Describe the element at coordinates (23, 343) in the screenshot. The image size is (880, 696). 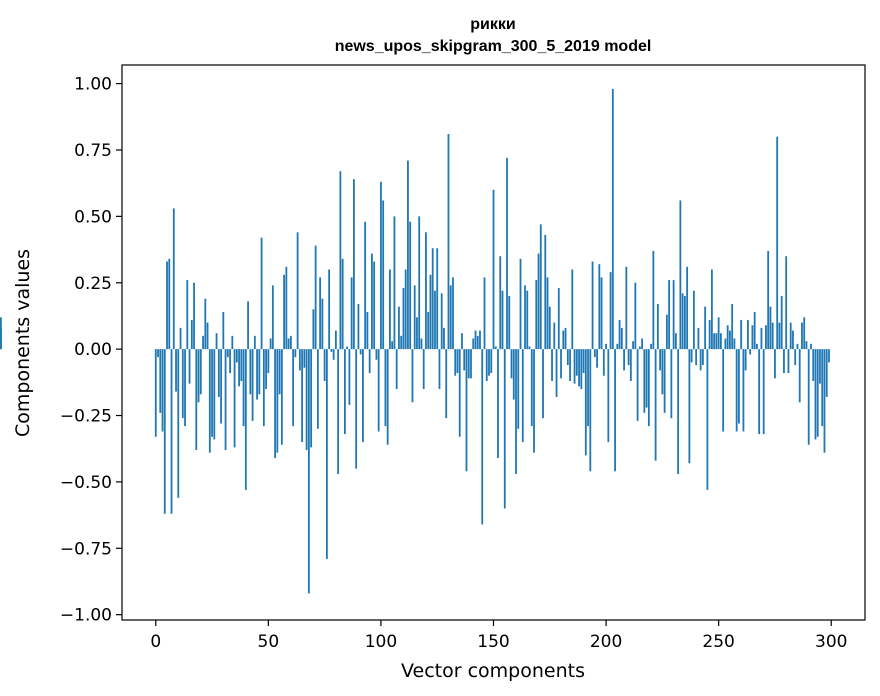
I see `y-axis-label: Components values` at that location.